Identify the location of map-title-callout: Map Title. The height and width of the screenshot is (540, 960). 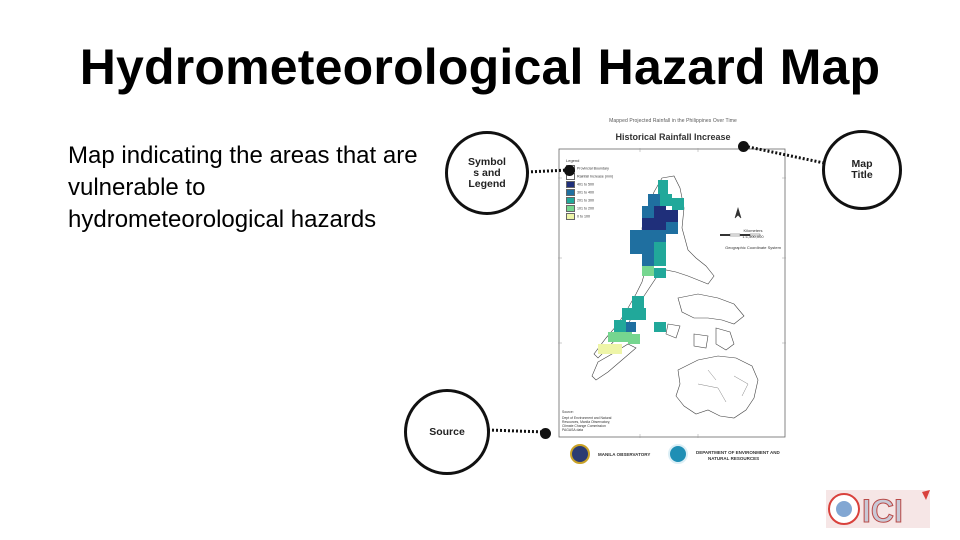
(862, 170).